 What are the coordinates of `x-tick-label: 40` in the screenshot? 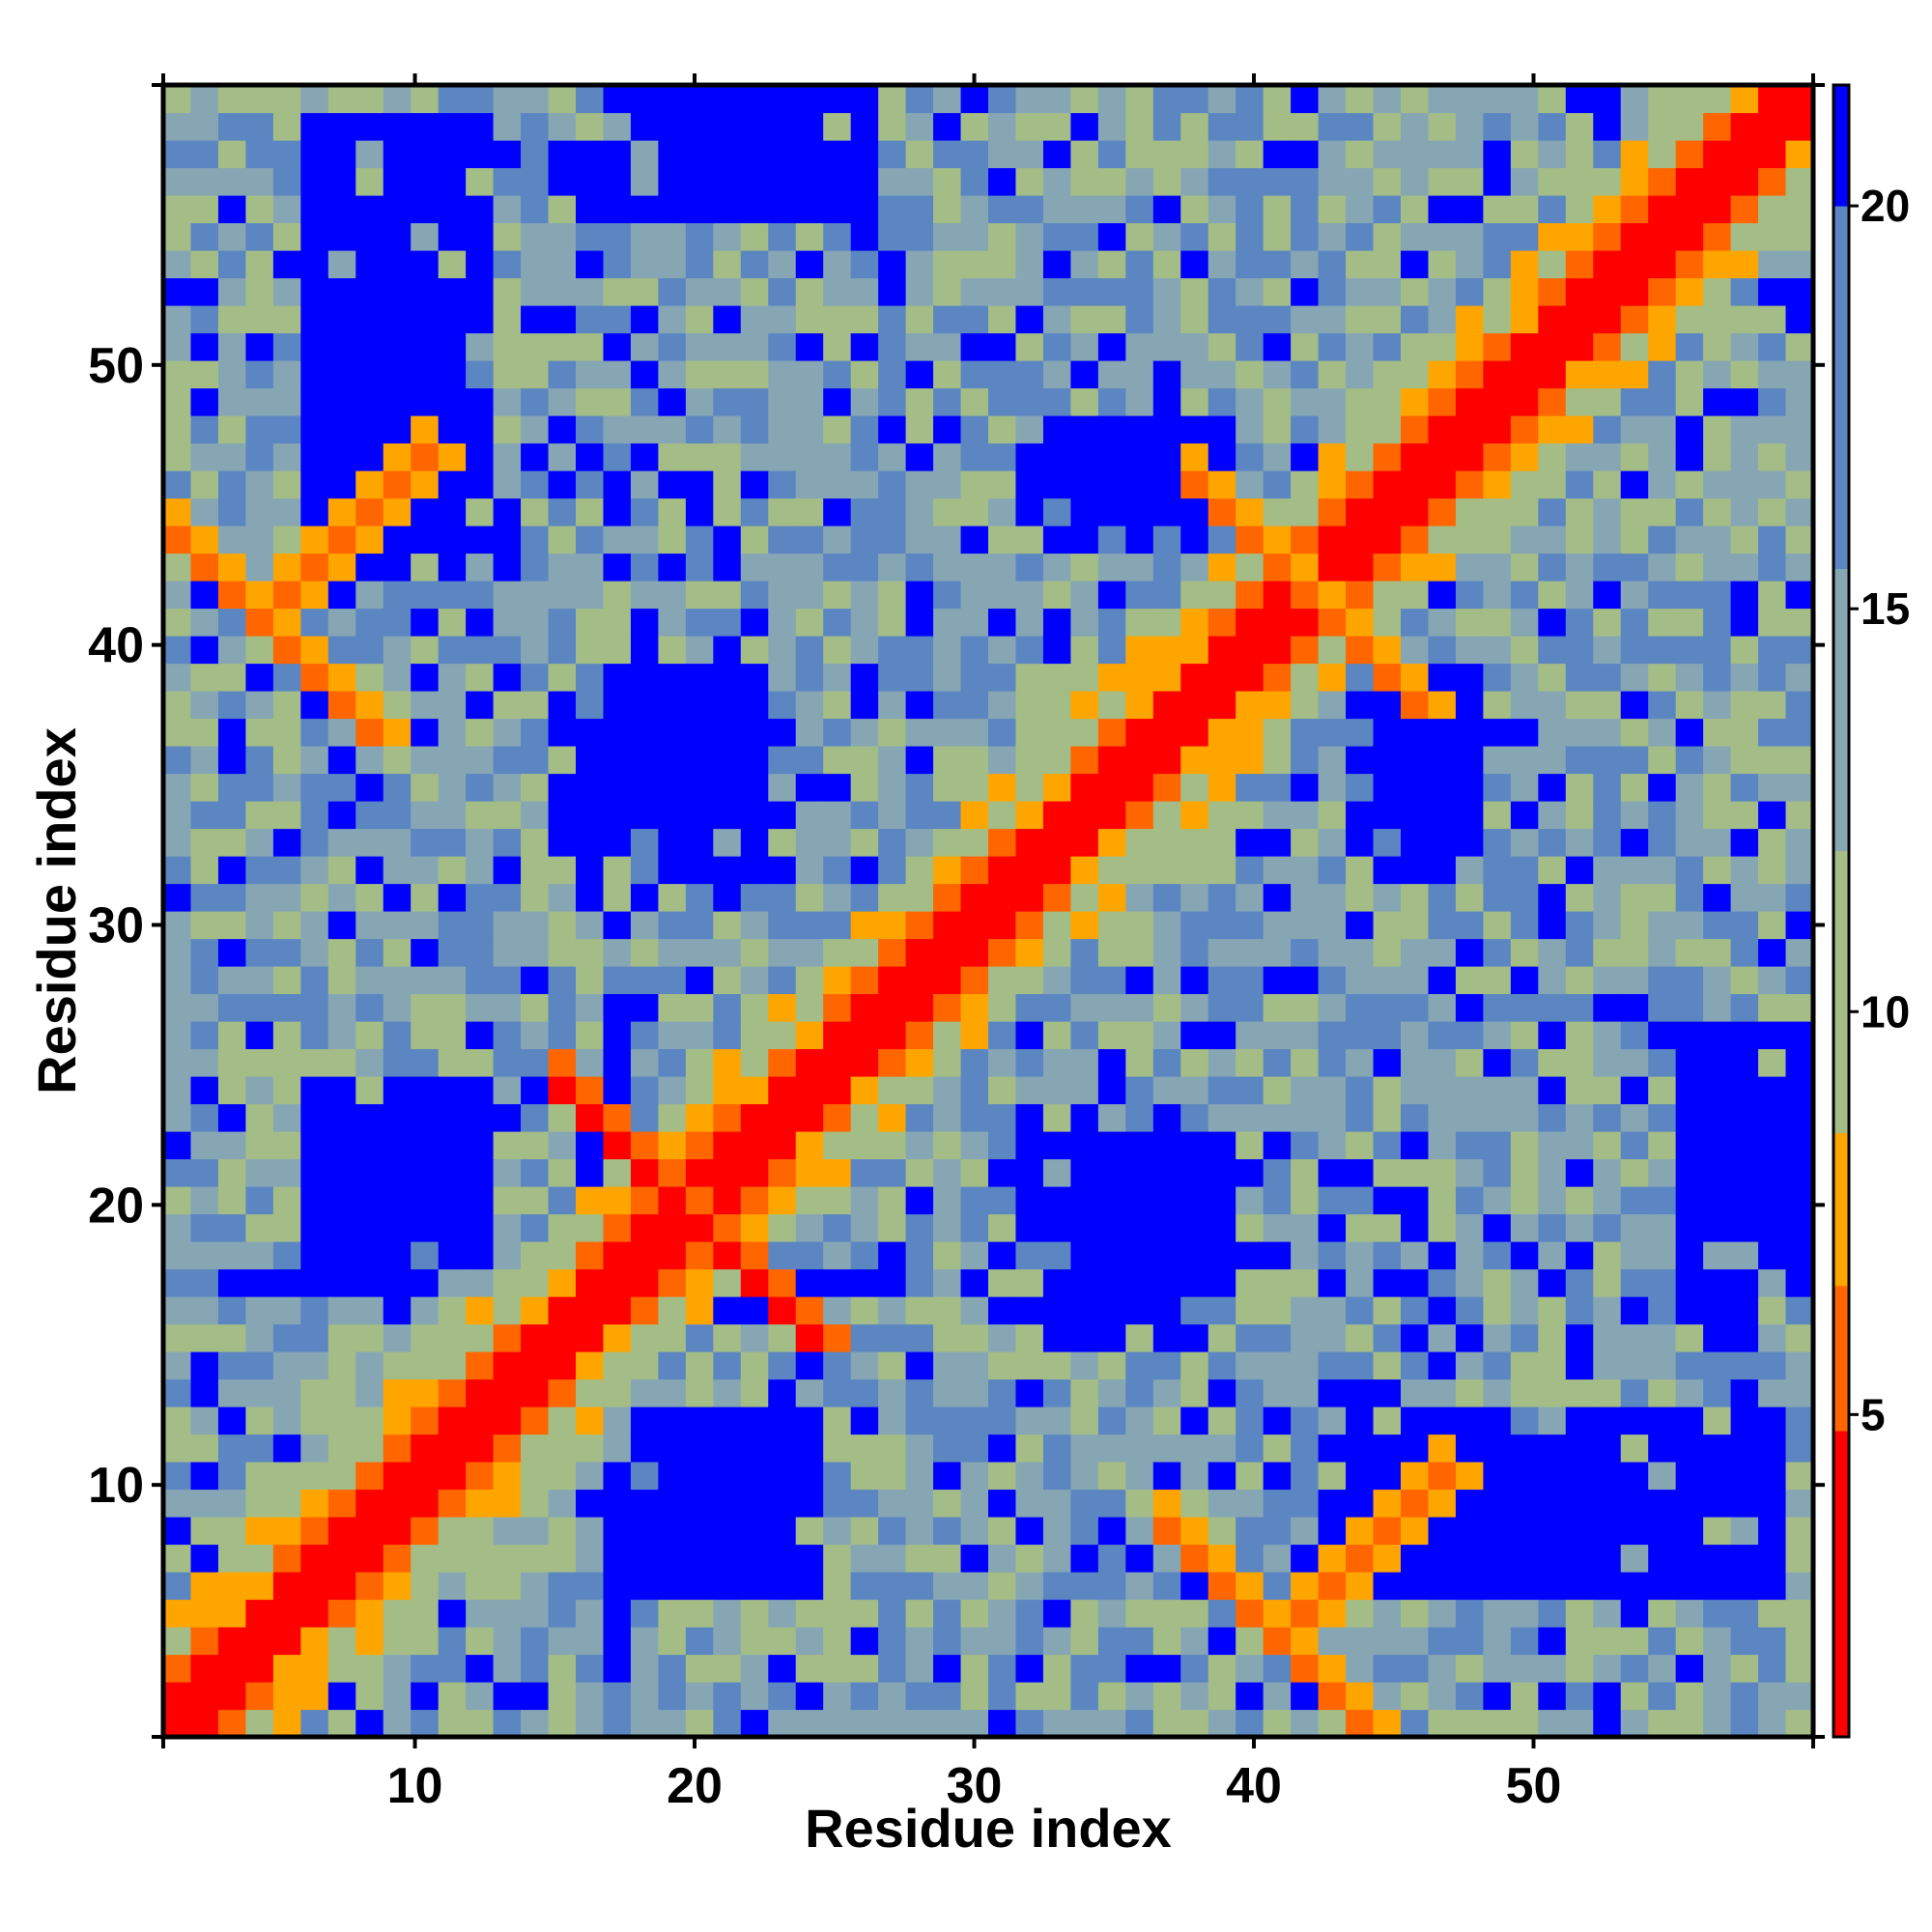 It's located at (1254, 1786).